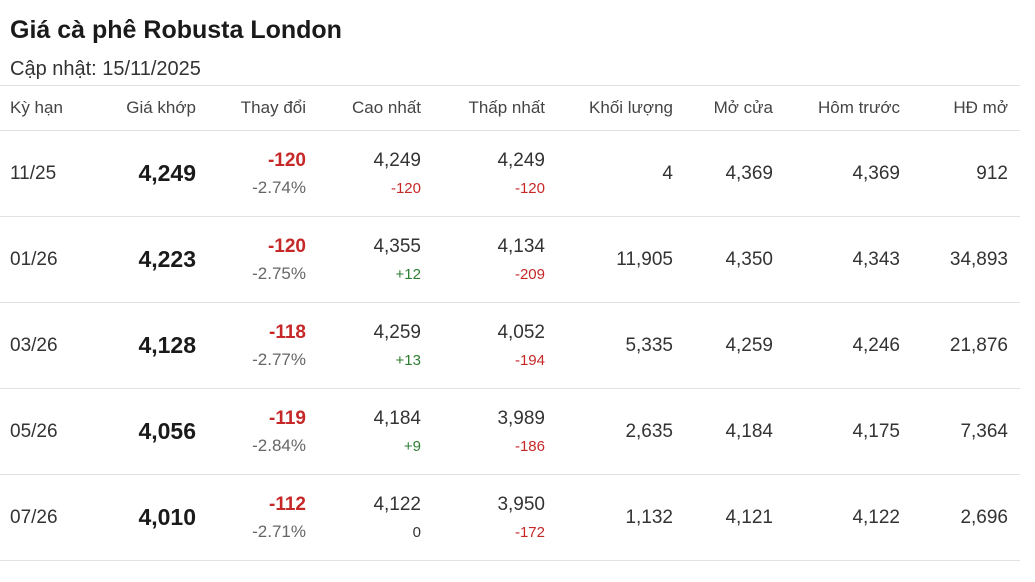 This screenshot has height=582, width=1035. Describe the element at coordinates (34, 345) in the screenshot. I see `term-cell: 03/26` at that location.